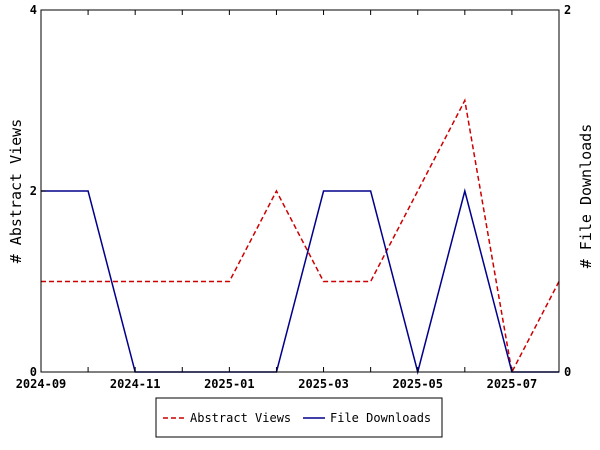 This screenshot has width=600, height=450. What do you see at coordinates (38, 191) in the screenshot?
I see `y-axis-ticks: 0 2 4` at bounding box center [38, 191].